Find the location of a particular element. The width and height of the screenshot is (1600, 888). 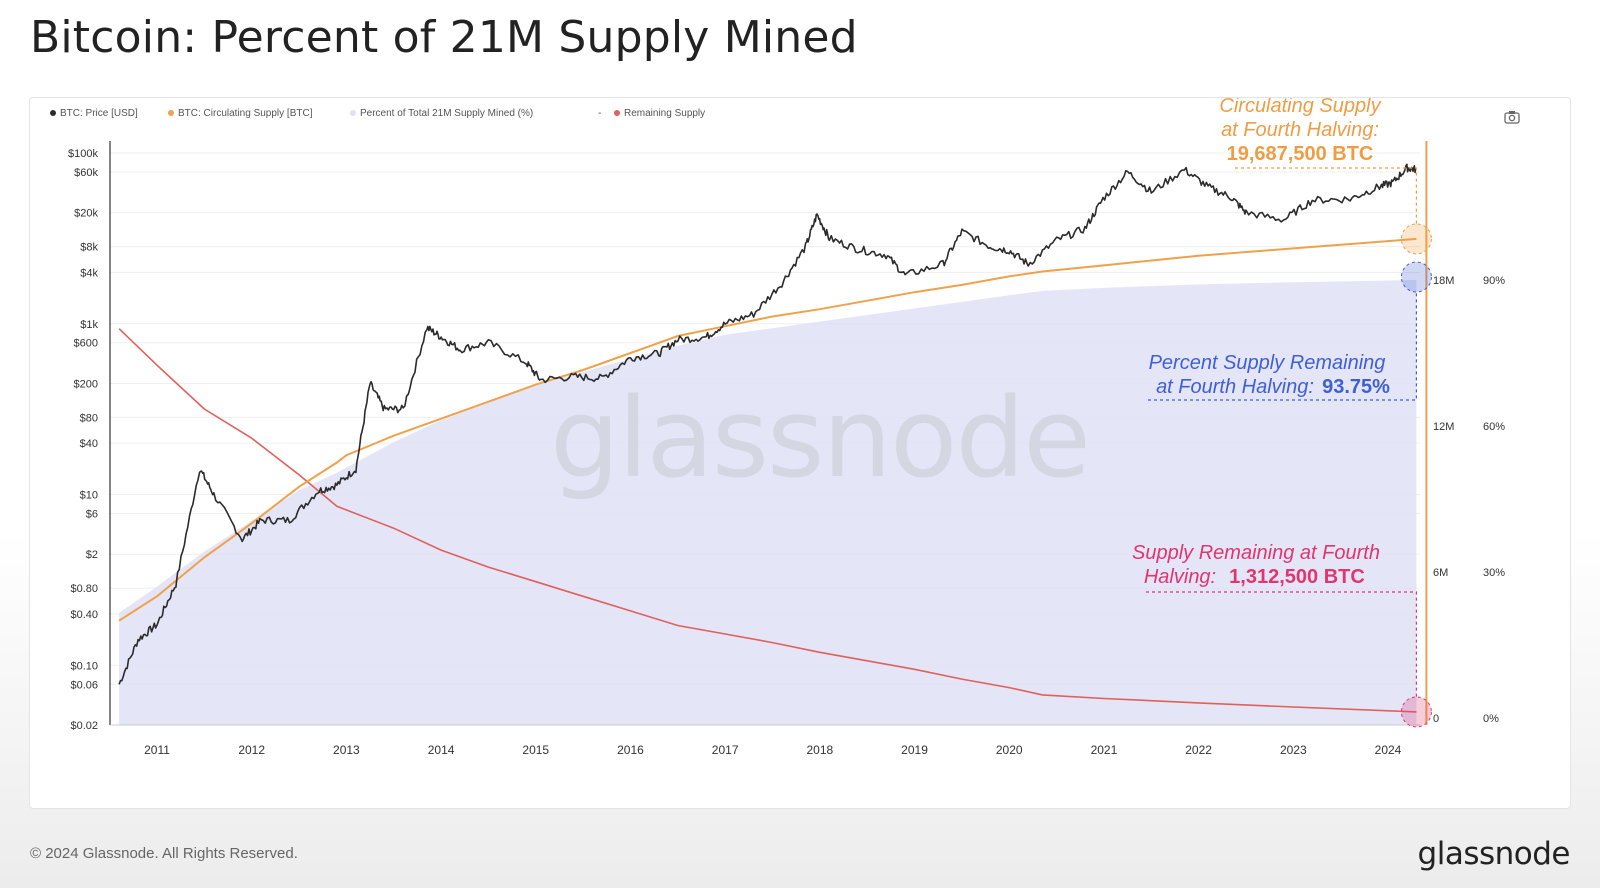

y-left-tick-label: $10 is located at coordinates (89, 496).